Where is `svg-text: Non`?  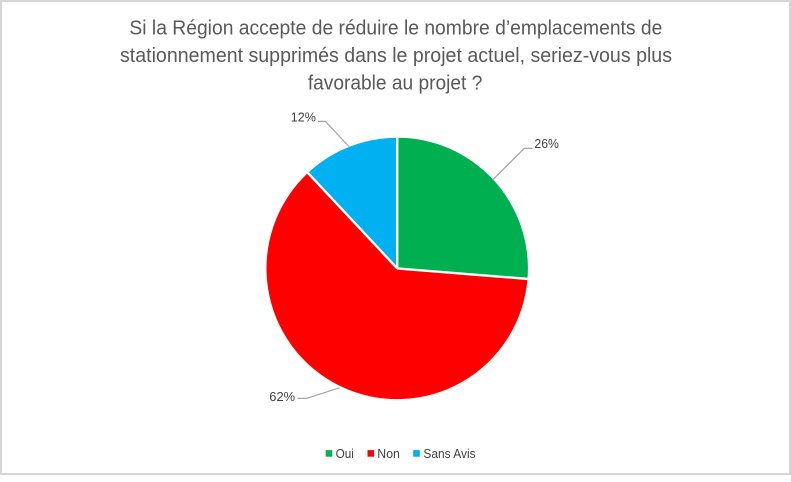
svg-text: Non is located at coordinates (388, 453).